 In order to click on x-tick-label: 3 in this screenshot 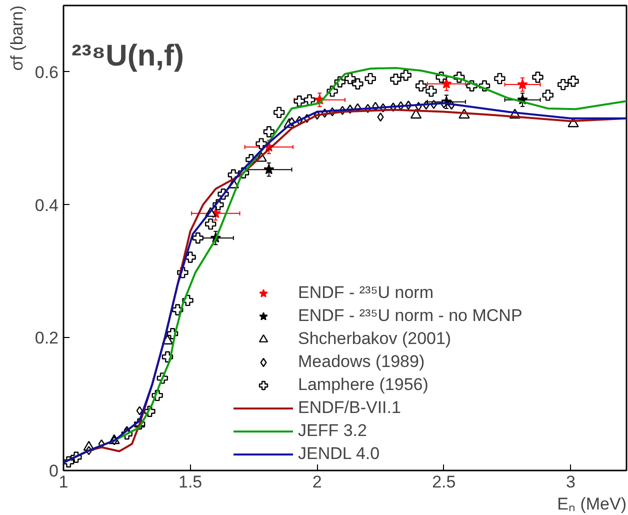, I will do `click(571, 482)`.